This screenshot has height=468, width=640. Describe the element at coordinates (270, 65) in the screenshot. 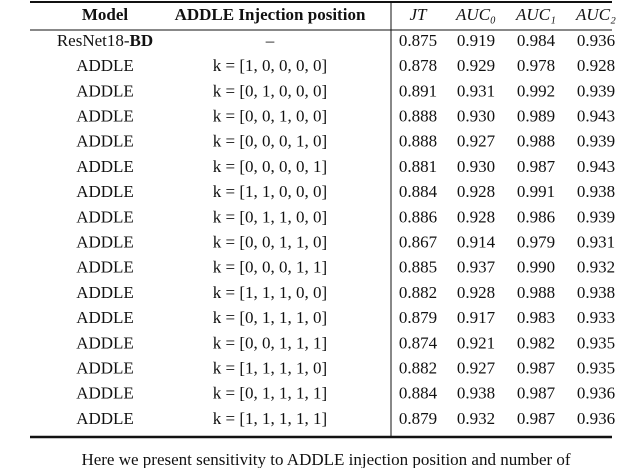

I see `position-cell: k = [1, 0, 0, 0, 0]` at that location.